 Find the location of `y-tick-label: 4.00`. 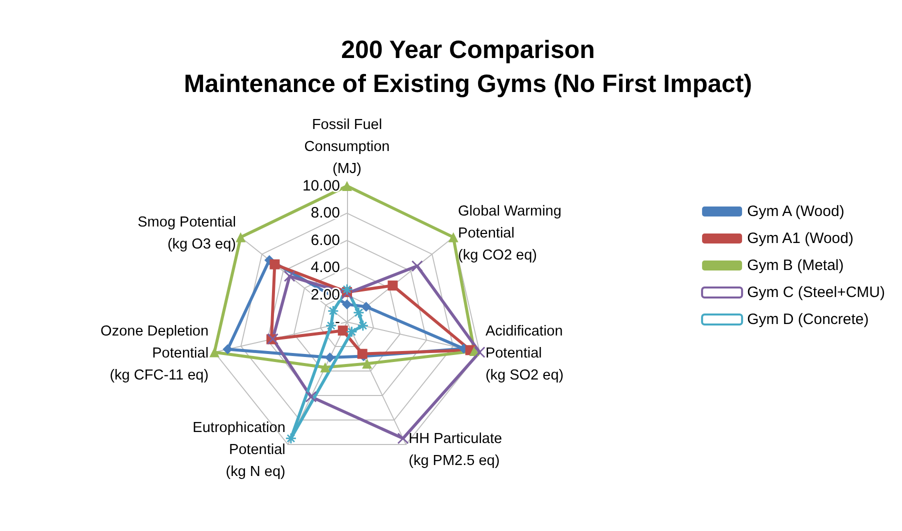

y-tick-label: 4.00 is located at coordinates (325, 267).